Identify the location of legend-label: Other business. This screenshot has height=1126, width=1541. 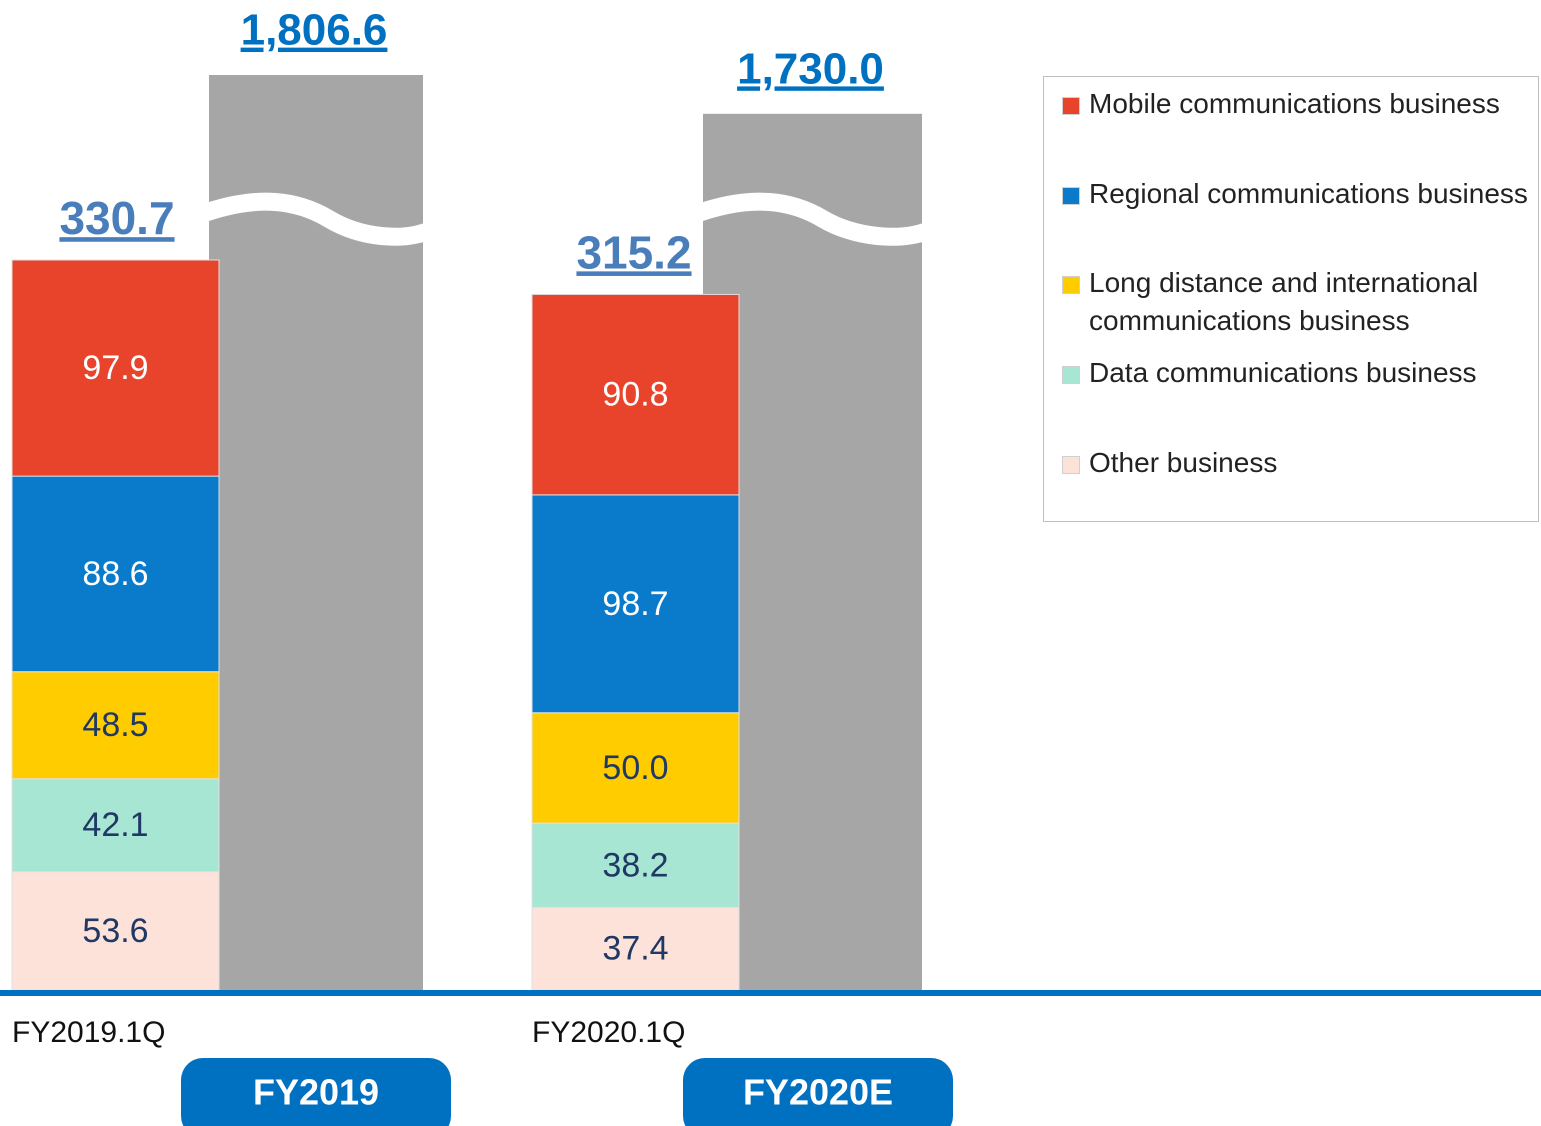
(1183, 462).